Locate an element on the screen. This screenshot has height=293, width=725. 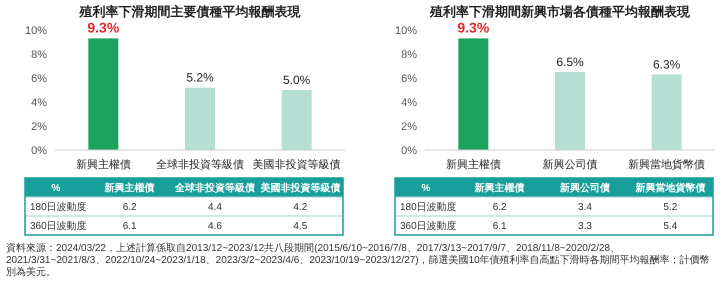
data-label: 5.4 is located at coordinates (670, 226).